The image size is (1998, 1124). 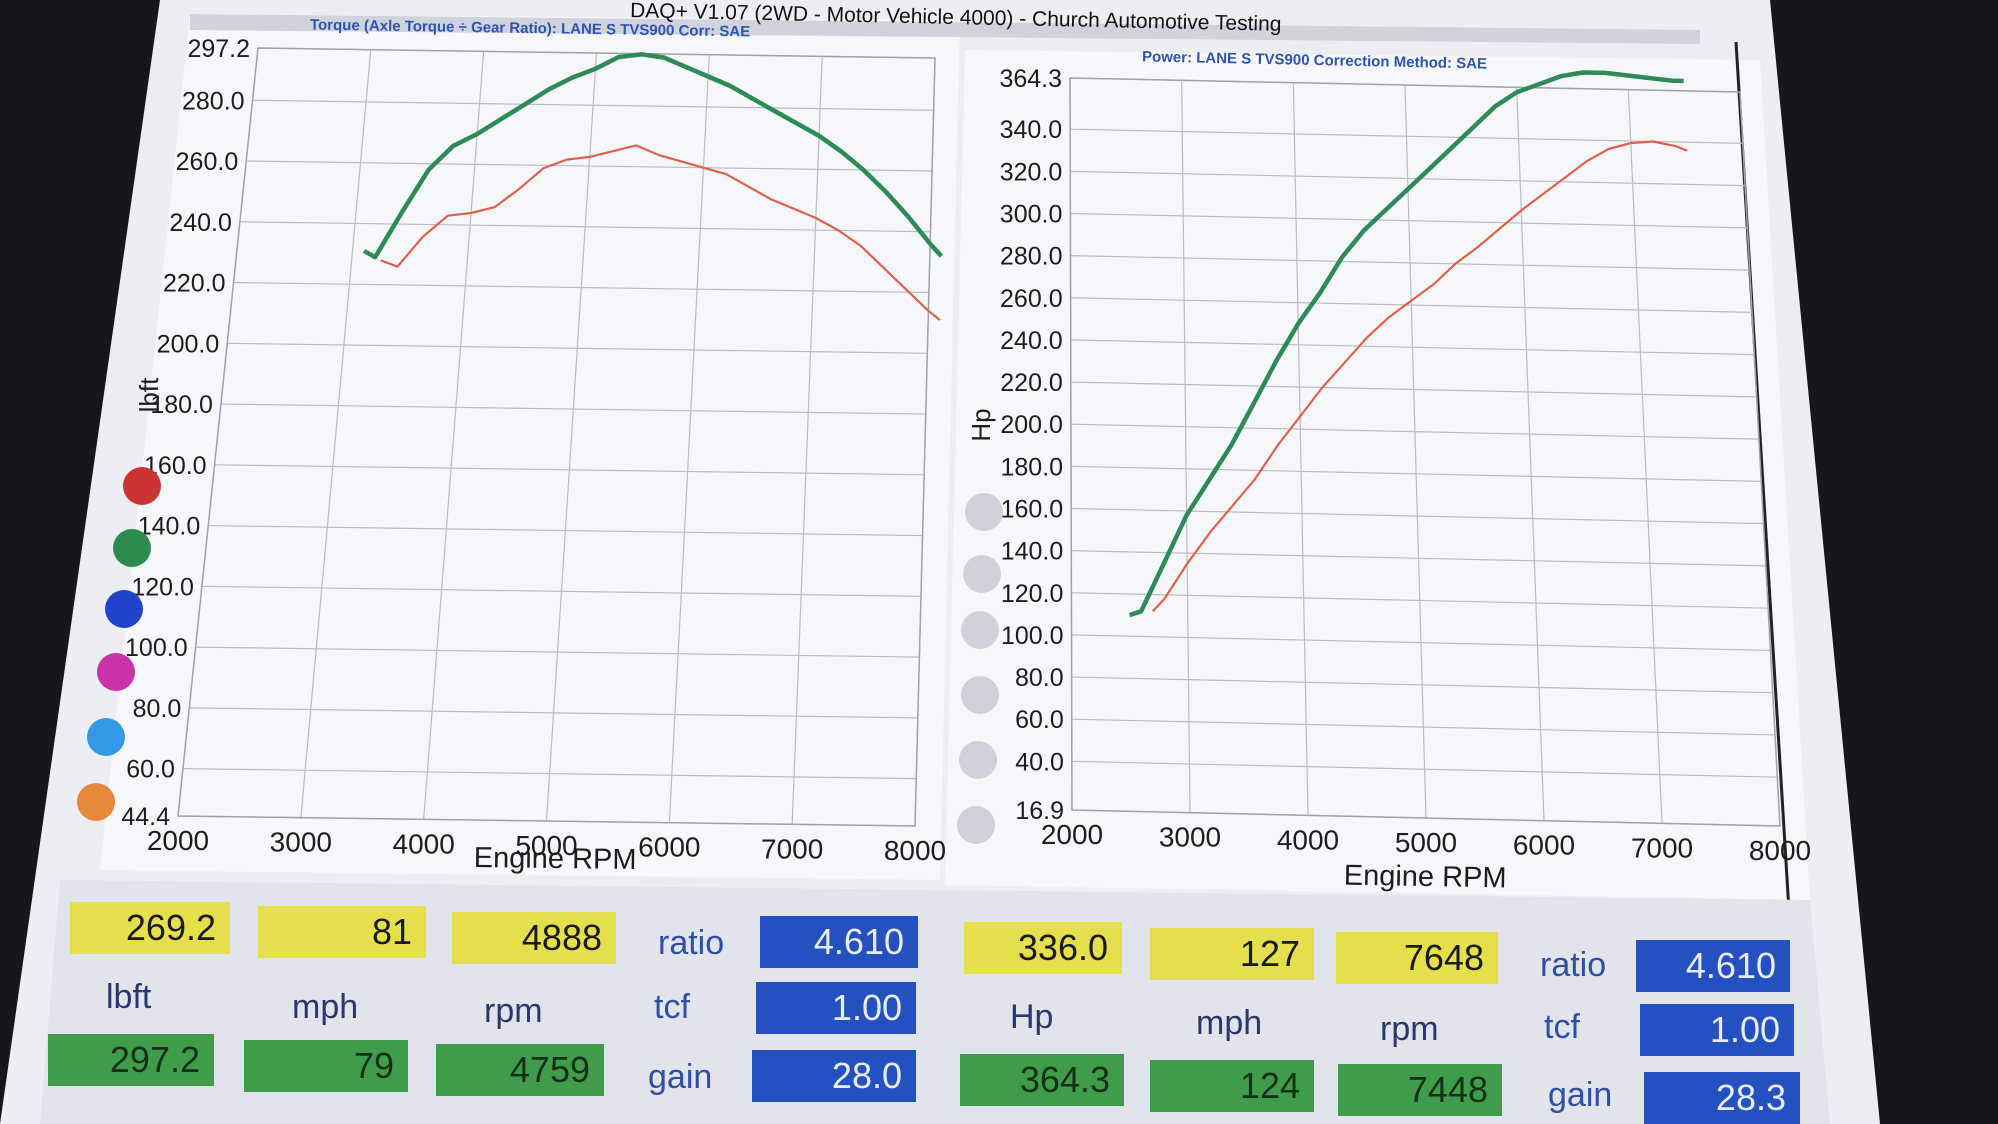 What do you see at coordinates (660, 232) in the screenshot?
I see `torque-series-red` at bounding box center [660, 232].